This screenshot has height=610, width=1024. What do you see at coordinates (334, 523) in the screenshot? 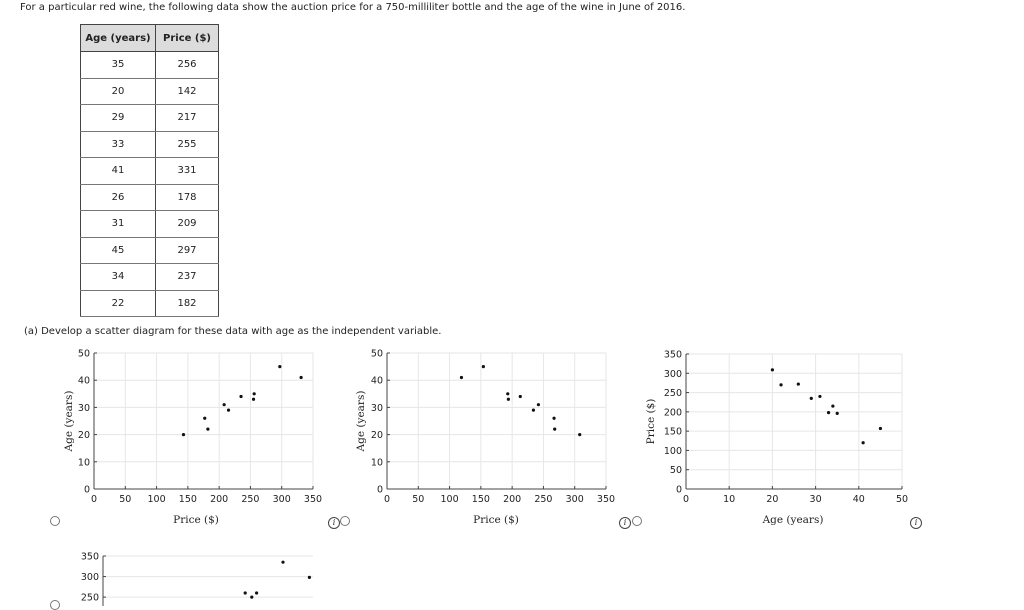
I see `option-1-info-icon: i` at bounding box center [334, 523].